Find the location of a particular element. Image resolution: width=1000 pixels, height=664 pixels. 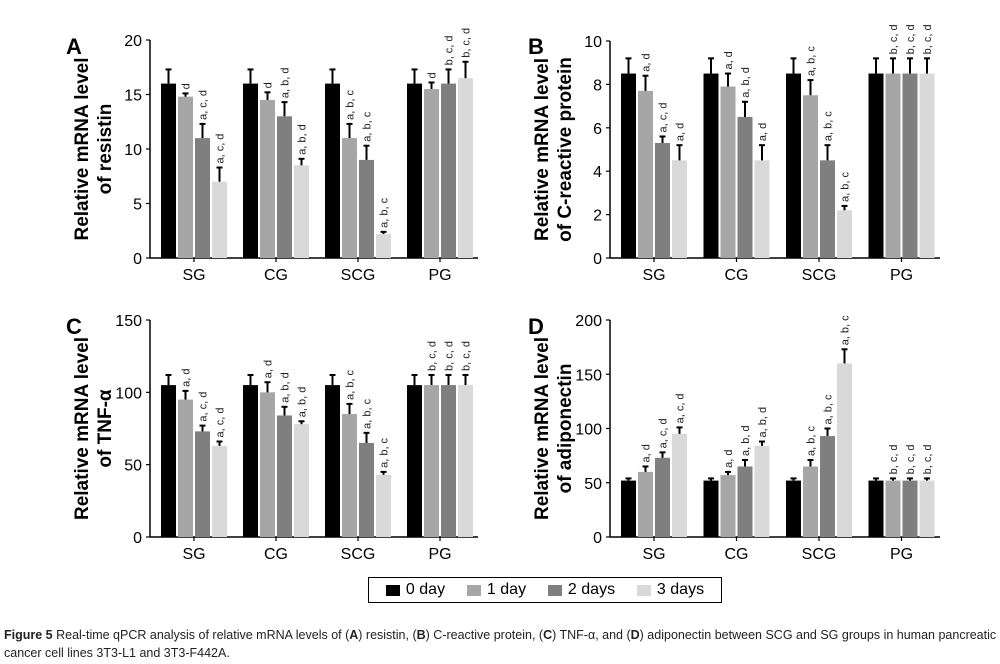

y-tick-label: 2 is located at coordinates (597, 216).